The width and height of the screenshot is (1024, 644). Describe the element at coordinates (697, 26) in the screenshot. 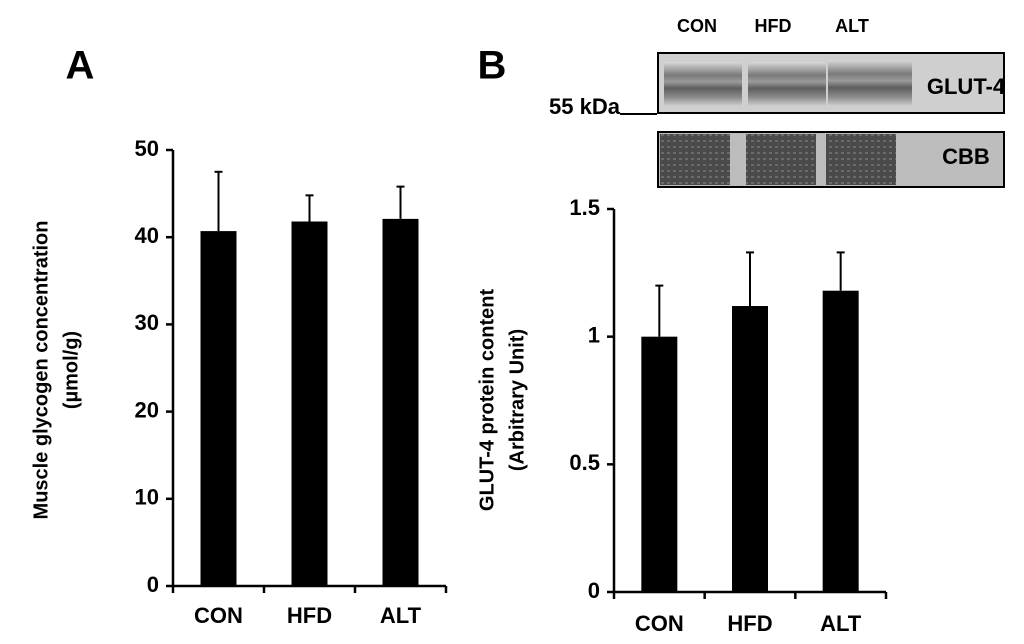

I see `lane-label: CON` at that location.